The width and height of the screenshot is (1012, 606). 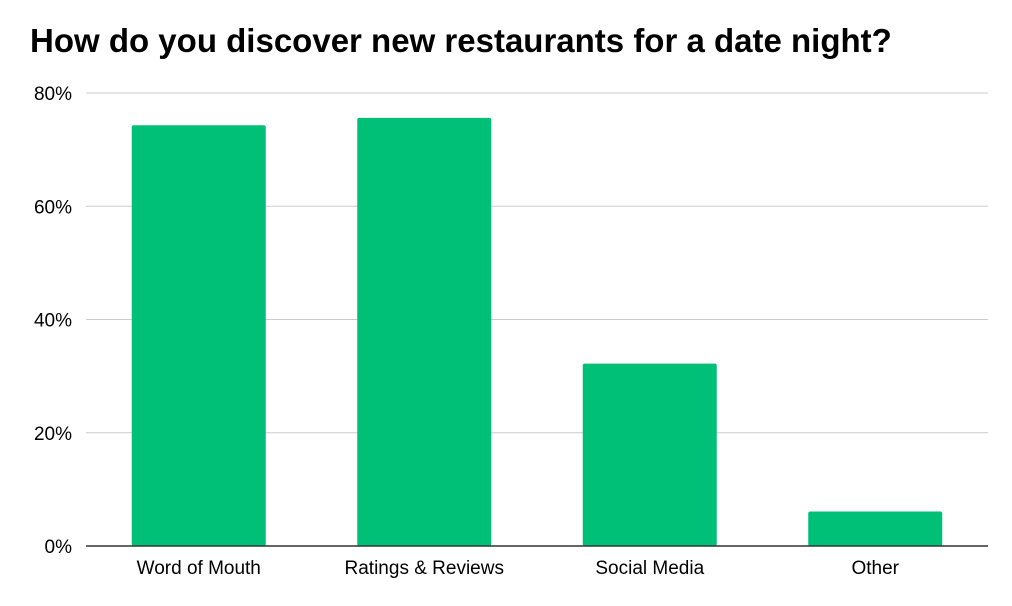 I want to click on y-axis-labels: 0% 20% 40% 60% 80%, so click(x=53, y=321).